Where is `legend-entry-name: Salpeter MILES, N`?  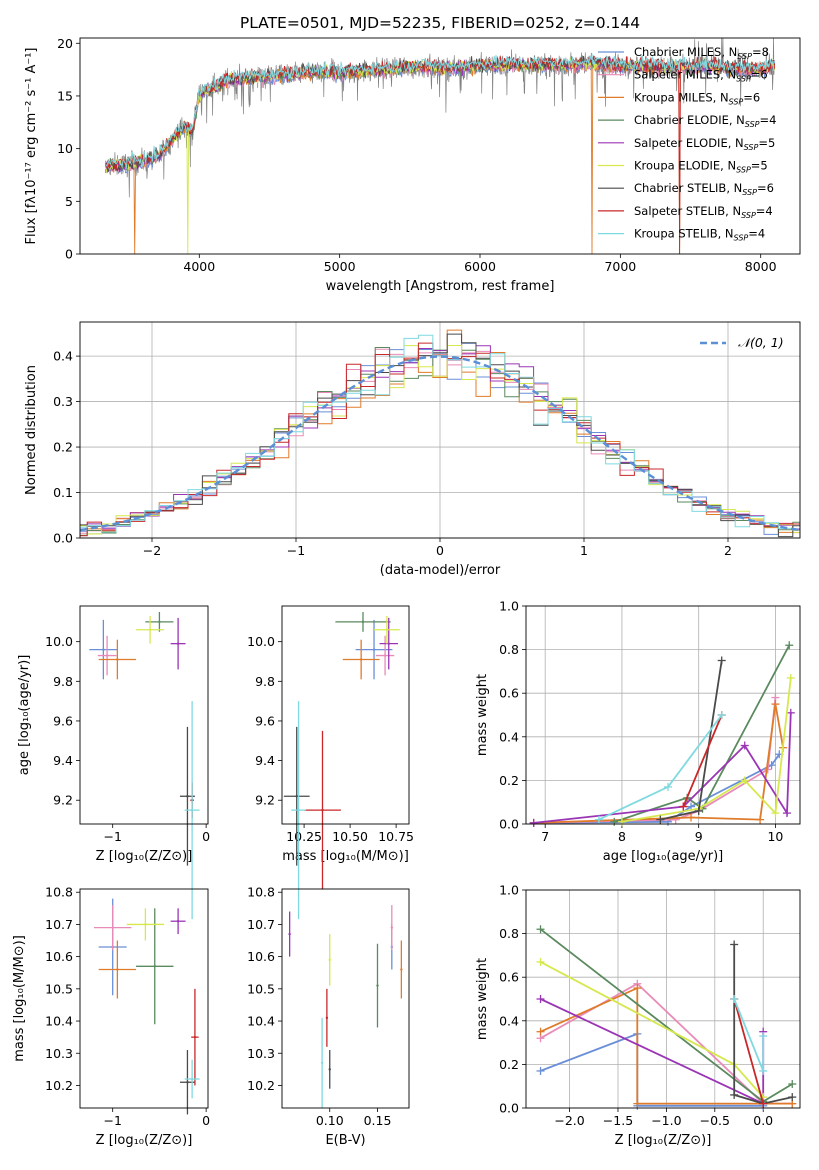
legend-entry-name: Salpeter MILES, N is located at coordinates (685, 75).